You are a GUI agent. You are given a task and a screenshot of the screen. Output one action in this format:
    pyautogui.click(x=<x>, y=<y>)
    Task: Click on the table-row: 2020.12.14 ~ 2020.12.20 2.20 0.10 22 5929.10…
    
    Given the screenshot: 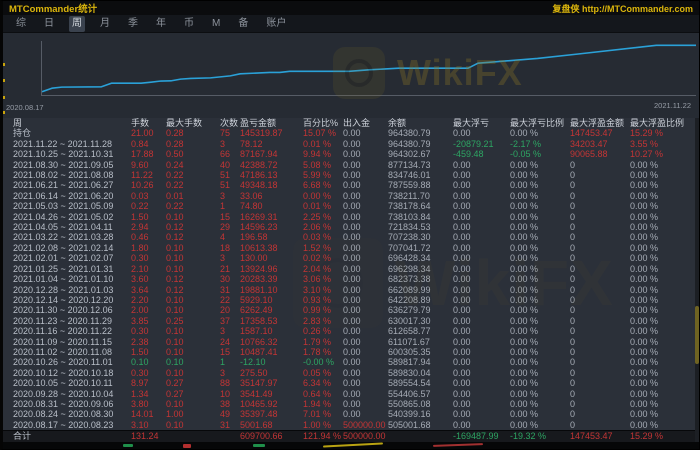 What is the action you would take?
    pyautogui.click(x=336, y=299)
    